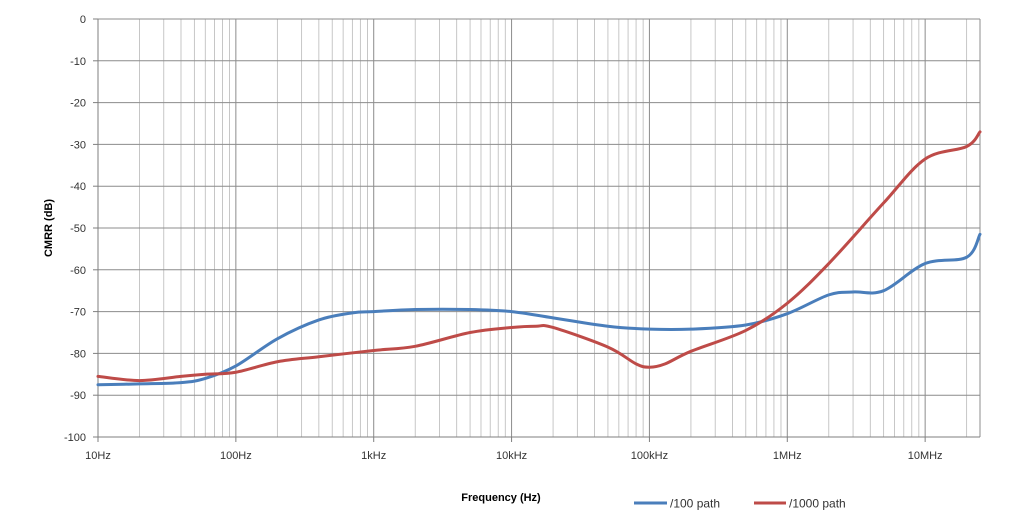 This screenshot has width=1013, height=529. Describe the element at coordinates (83, 20) in the screenshot. I see `y-tick-label: 0` at that location.